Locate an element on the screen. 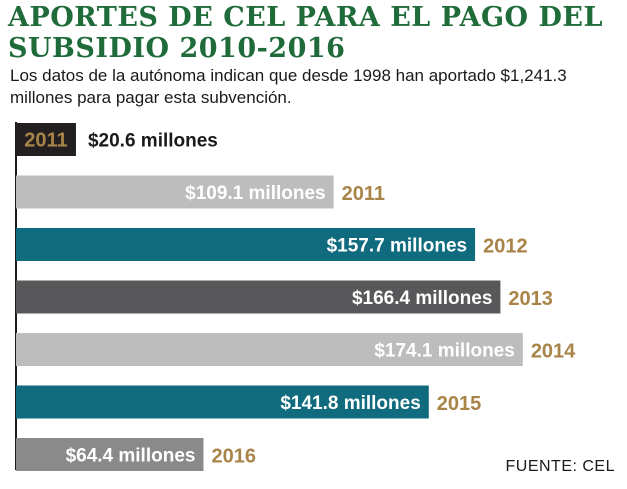  year-label: 2015 is located at coordinates (459, 404).